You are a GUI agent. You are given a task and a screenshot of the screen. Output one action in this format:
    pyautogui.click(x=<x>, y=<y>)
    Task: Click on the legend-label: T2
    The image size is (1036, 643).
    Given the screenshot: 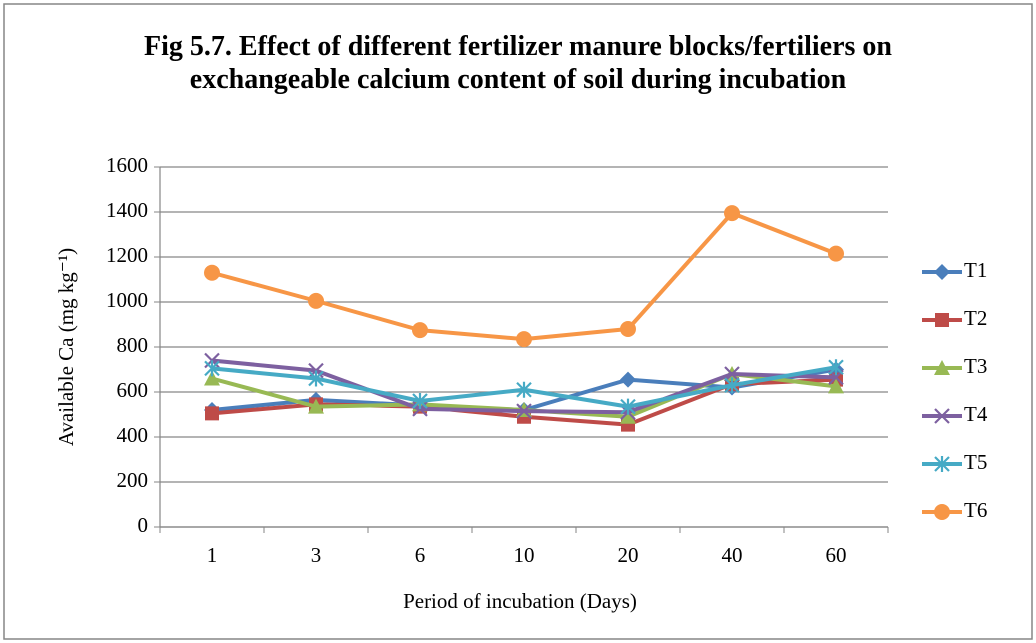 What is the action you would take?
    pyautogui.click(x=975, y=318)
    